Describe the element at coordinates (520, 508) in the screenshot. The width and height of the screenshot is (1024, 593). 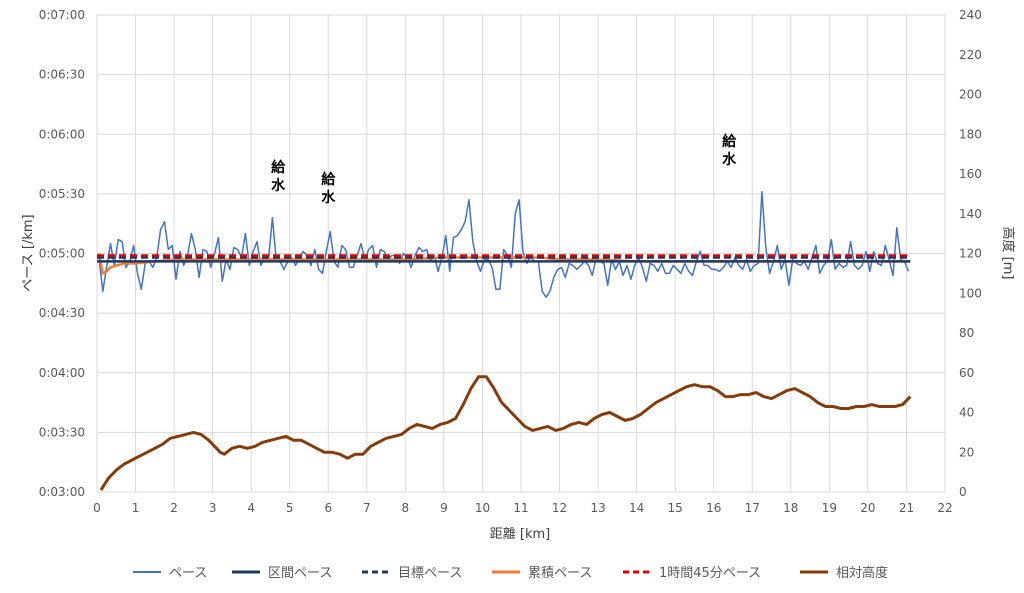
I see `x-tick-label: 11` at that location.